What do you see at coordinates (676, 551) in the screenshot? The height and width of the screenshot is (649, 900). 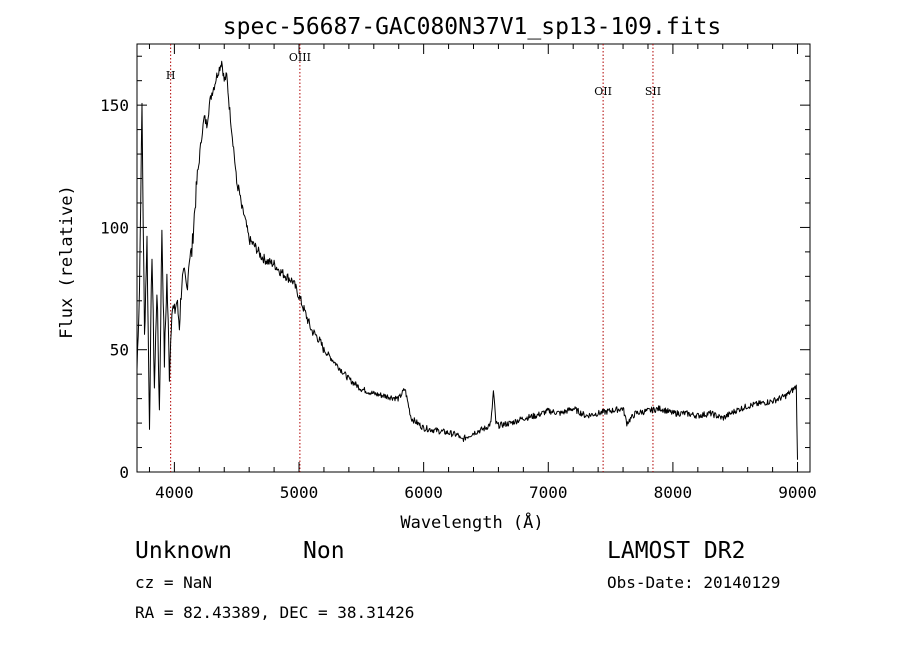 I see `survey-text: LAMOST DR2` at bounding box center [676, 551].